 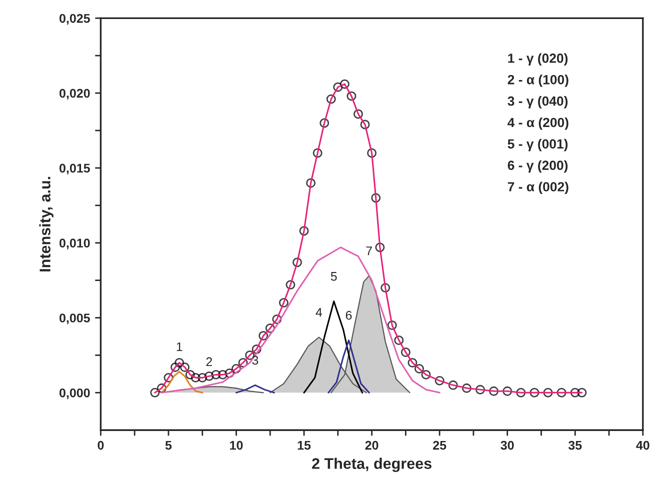 What do you see at coordinates (319, 312) in the screenshot?
I see `annotation: 4` at bounding box center [319, 312].